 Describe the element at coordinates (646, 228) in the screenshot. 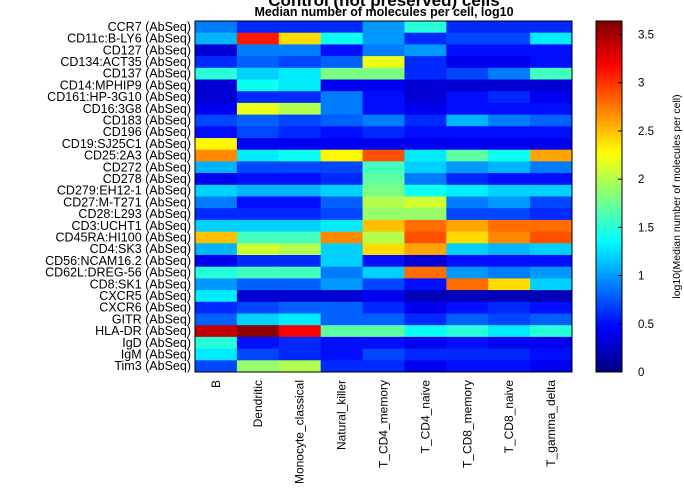

I see `colorbar-tick-label: 1.5` at that location.